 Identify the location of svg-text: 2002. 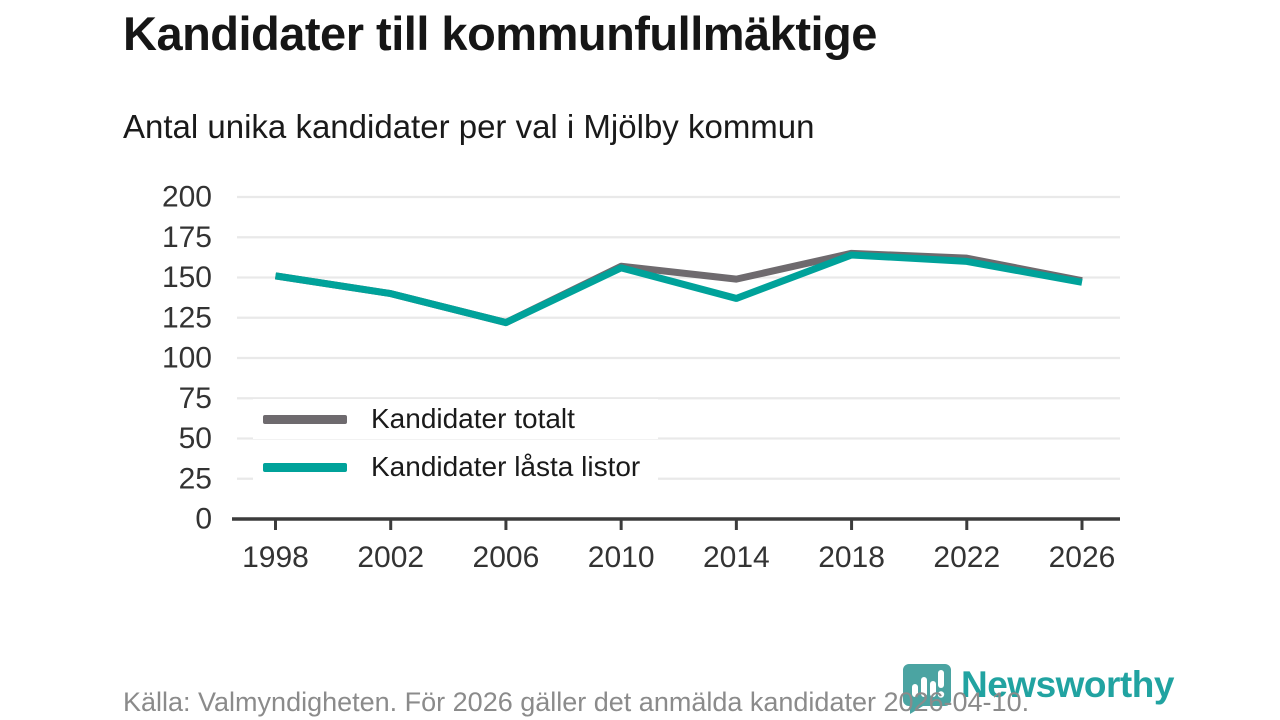
(390, 557).